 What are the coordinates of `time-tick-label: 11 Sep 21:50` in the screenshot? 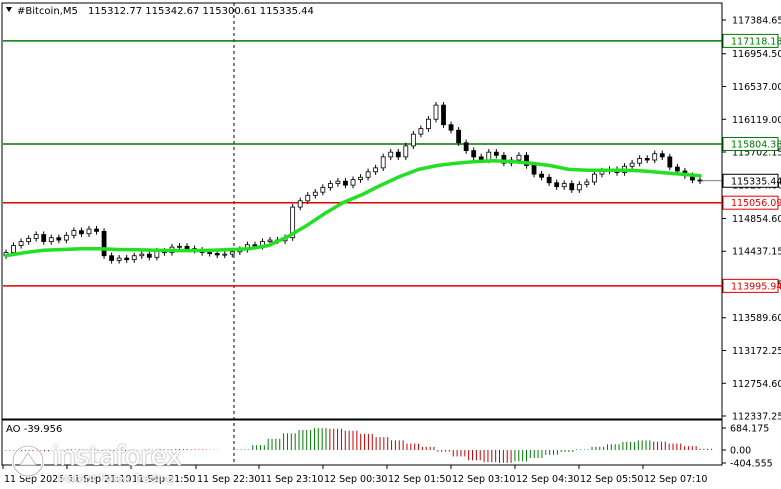 It's located at (163, 479).